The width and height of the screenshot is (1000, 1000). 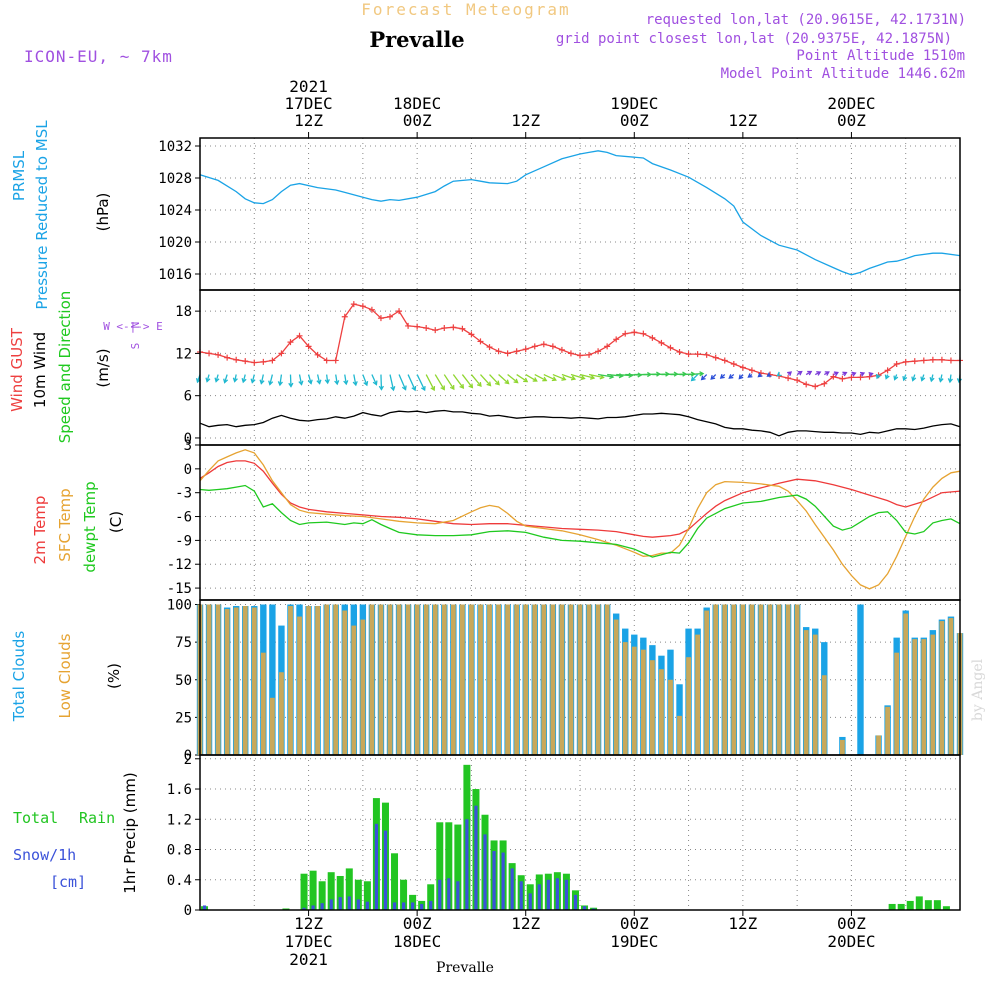 I want to click on temp-label-sfc: SFC Temp, so click(x=65, y=524).